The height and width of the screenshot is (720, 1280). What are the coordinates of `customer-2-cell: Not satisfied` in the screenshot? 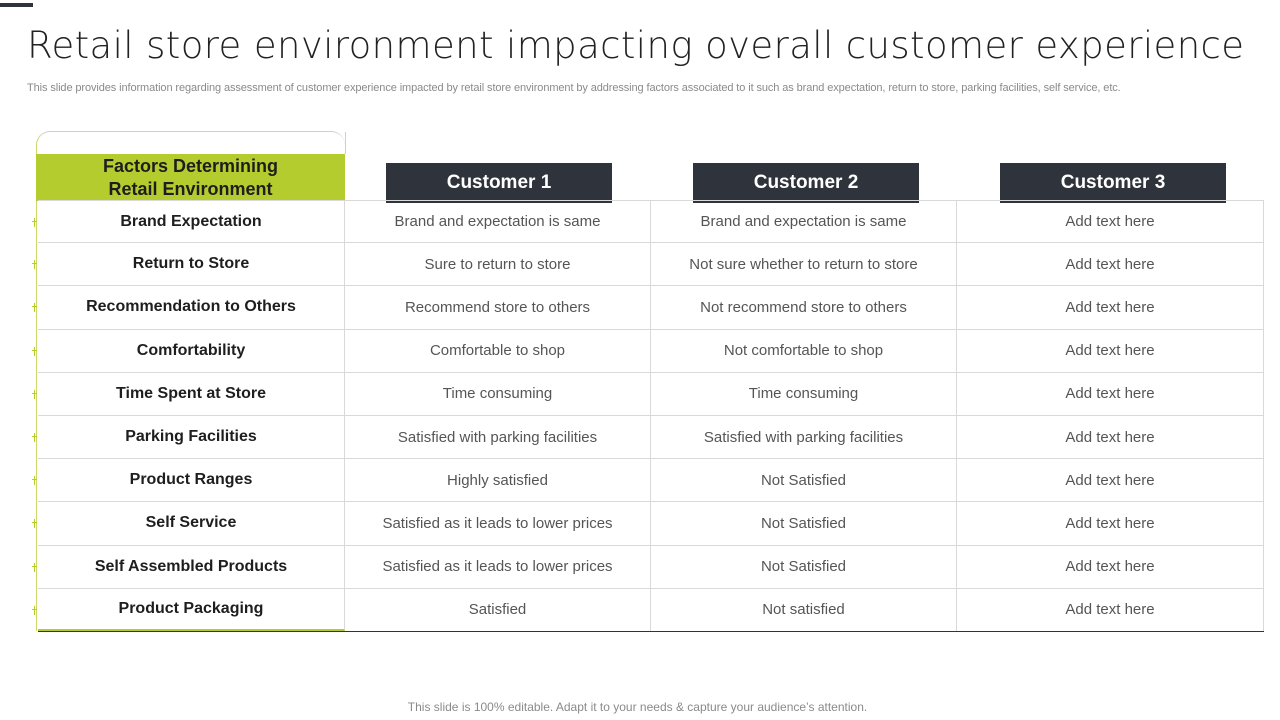 It's located at (804, 609).